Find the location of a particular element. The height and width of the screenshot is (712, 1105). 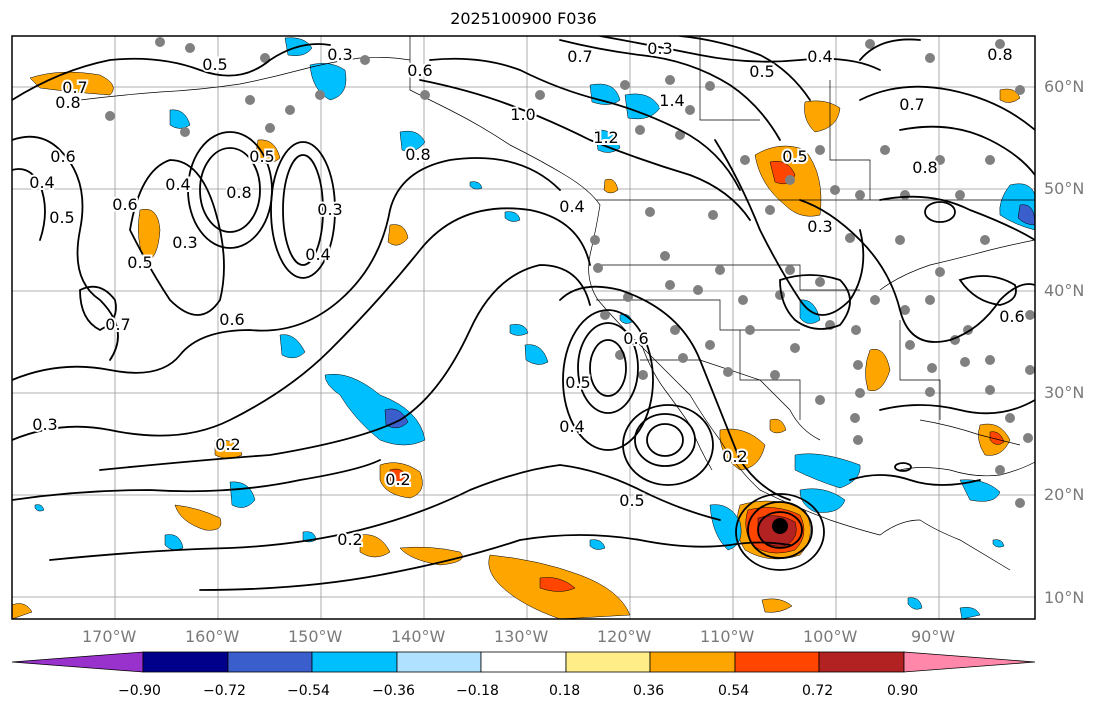

latitude-label: 50°N is located at coordinates (1064, 188).